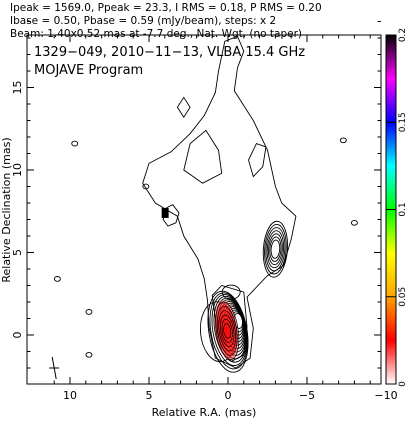 The image size is (409, 424). What do you see at coordinates (231, 292) in the screenshot?
I see `jet-inner-contour` at bounding box center [231, 292].